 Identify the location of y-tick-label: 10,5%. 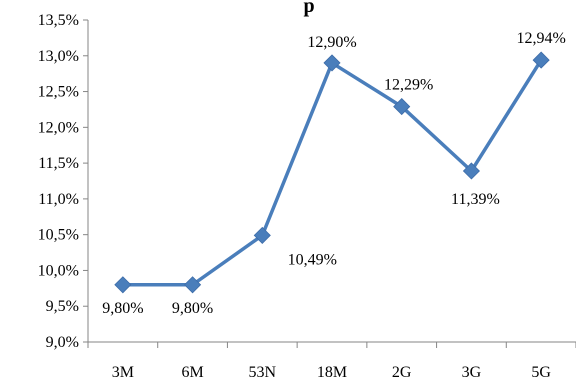
(58, 235).